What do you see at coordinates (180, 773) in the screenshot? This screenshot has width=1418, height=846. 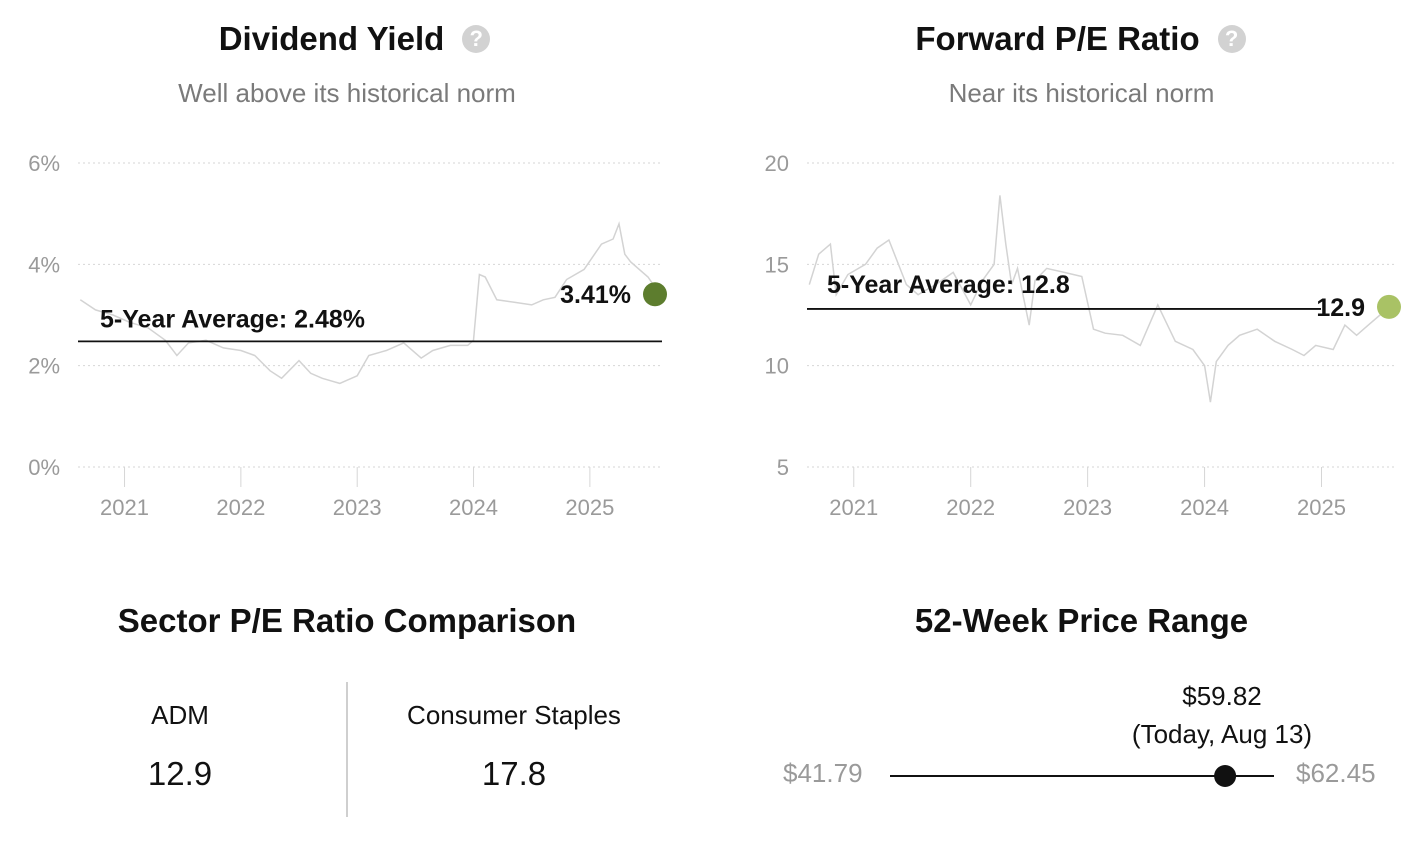 I see `sector-left-value: 12.9` at bounding box center [180, 773].